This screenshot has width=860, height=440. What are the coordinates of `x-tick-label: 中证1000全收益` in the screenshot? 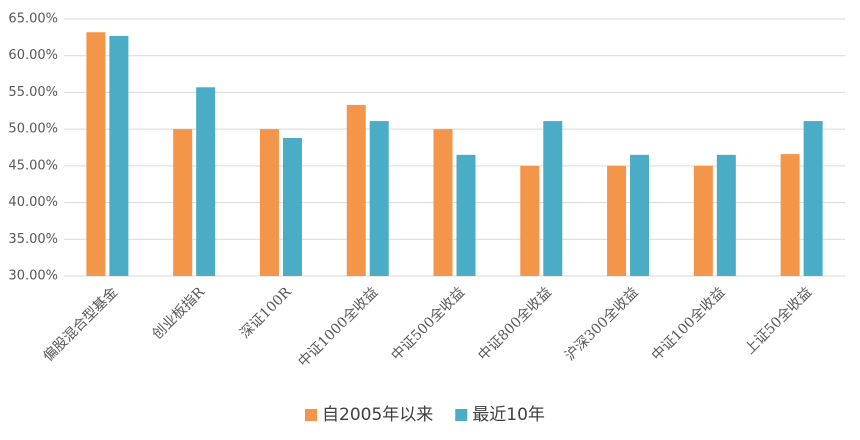 It's located at (338, 327).